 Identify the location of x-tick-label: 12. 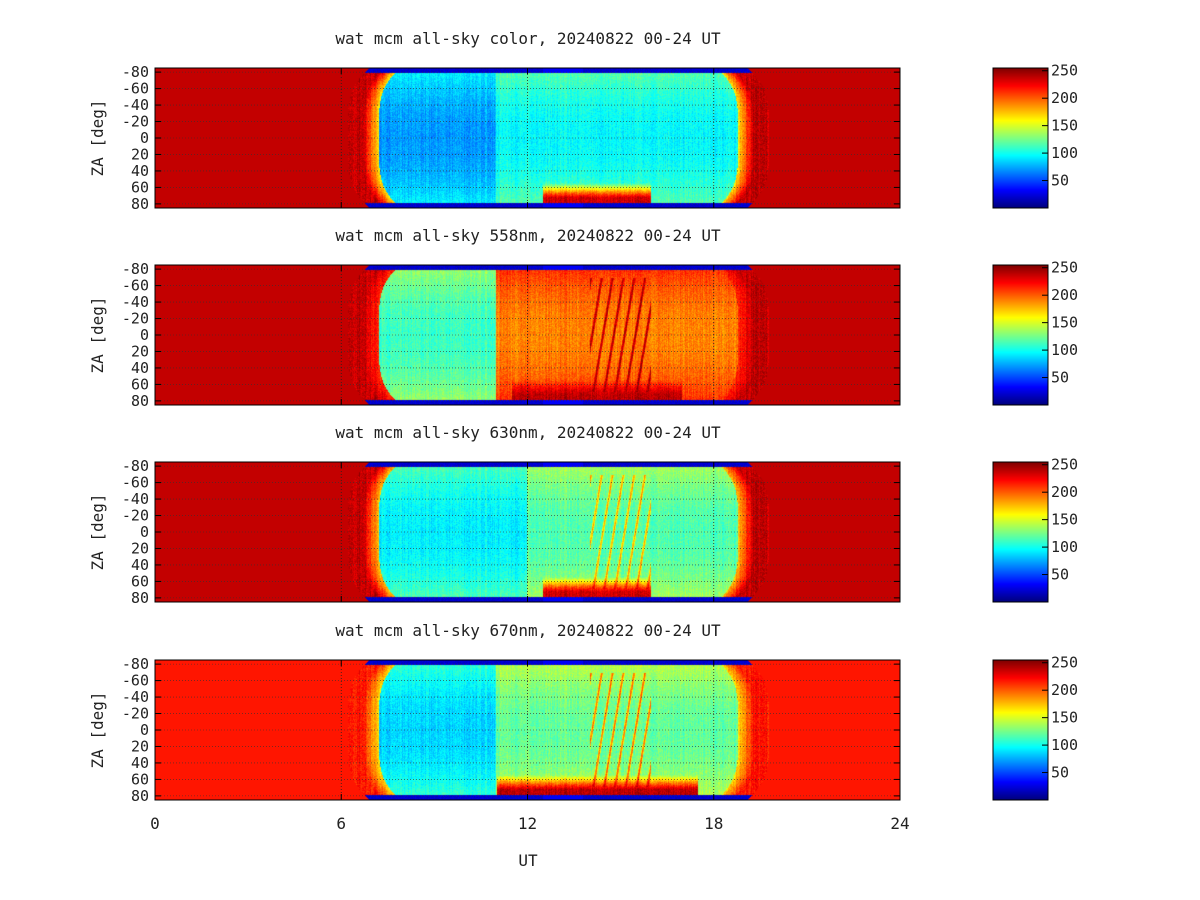
(527, 823).